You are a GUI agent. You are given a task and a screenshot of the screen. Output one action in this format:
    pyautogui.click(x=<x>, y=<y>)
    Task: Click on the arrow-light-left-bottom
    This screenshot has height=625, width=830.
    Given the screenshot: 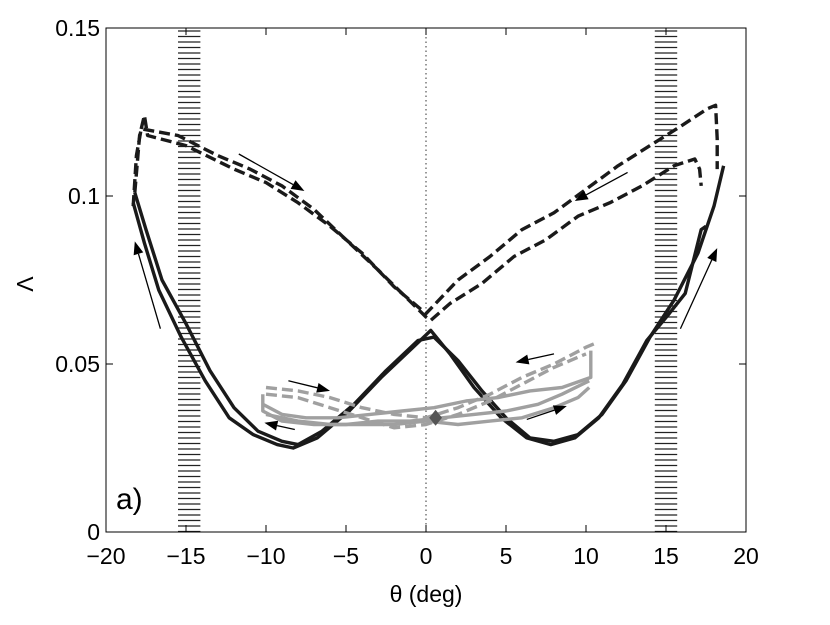 What is the action you would take?
    pyautogui.click(x=279, y=425)
    